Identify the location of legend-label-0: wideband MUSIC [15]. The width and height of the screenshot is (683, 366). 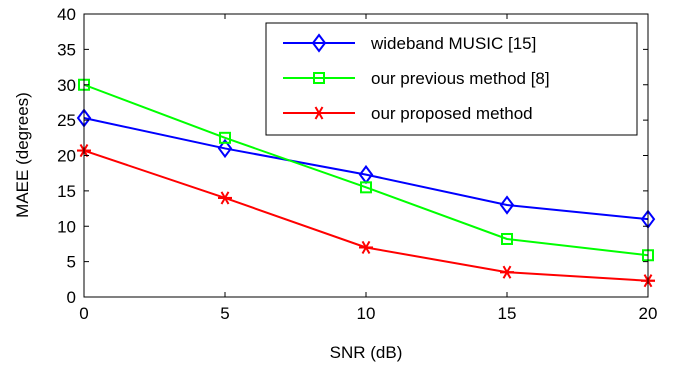
(453, 43).